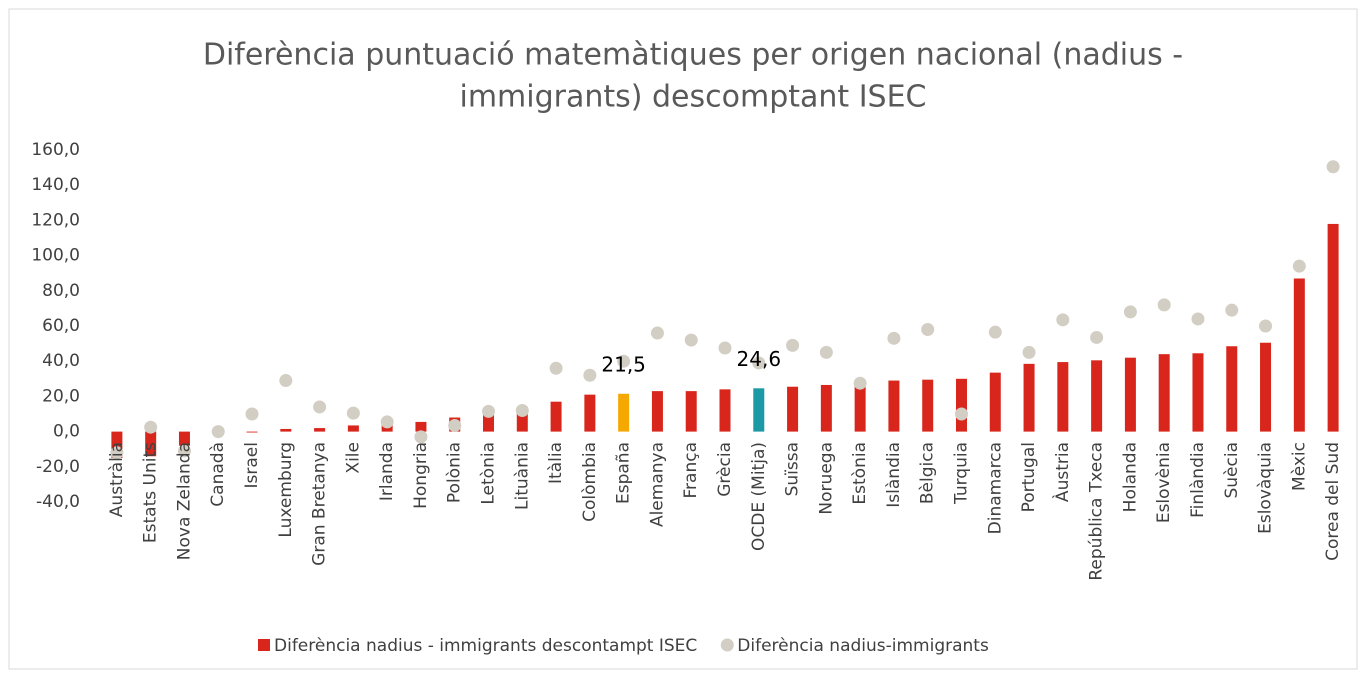 This screenshot has width=1367, height=679. What do you see at coordinates (55, 256) in the screenshot?
I see `y-tick-label: 100,0` at bounding box center [55, 256].